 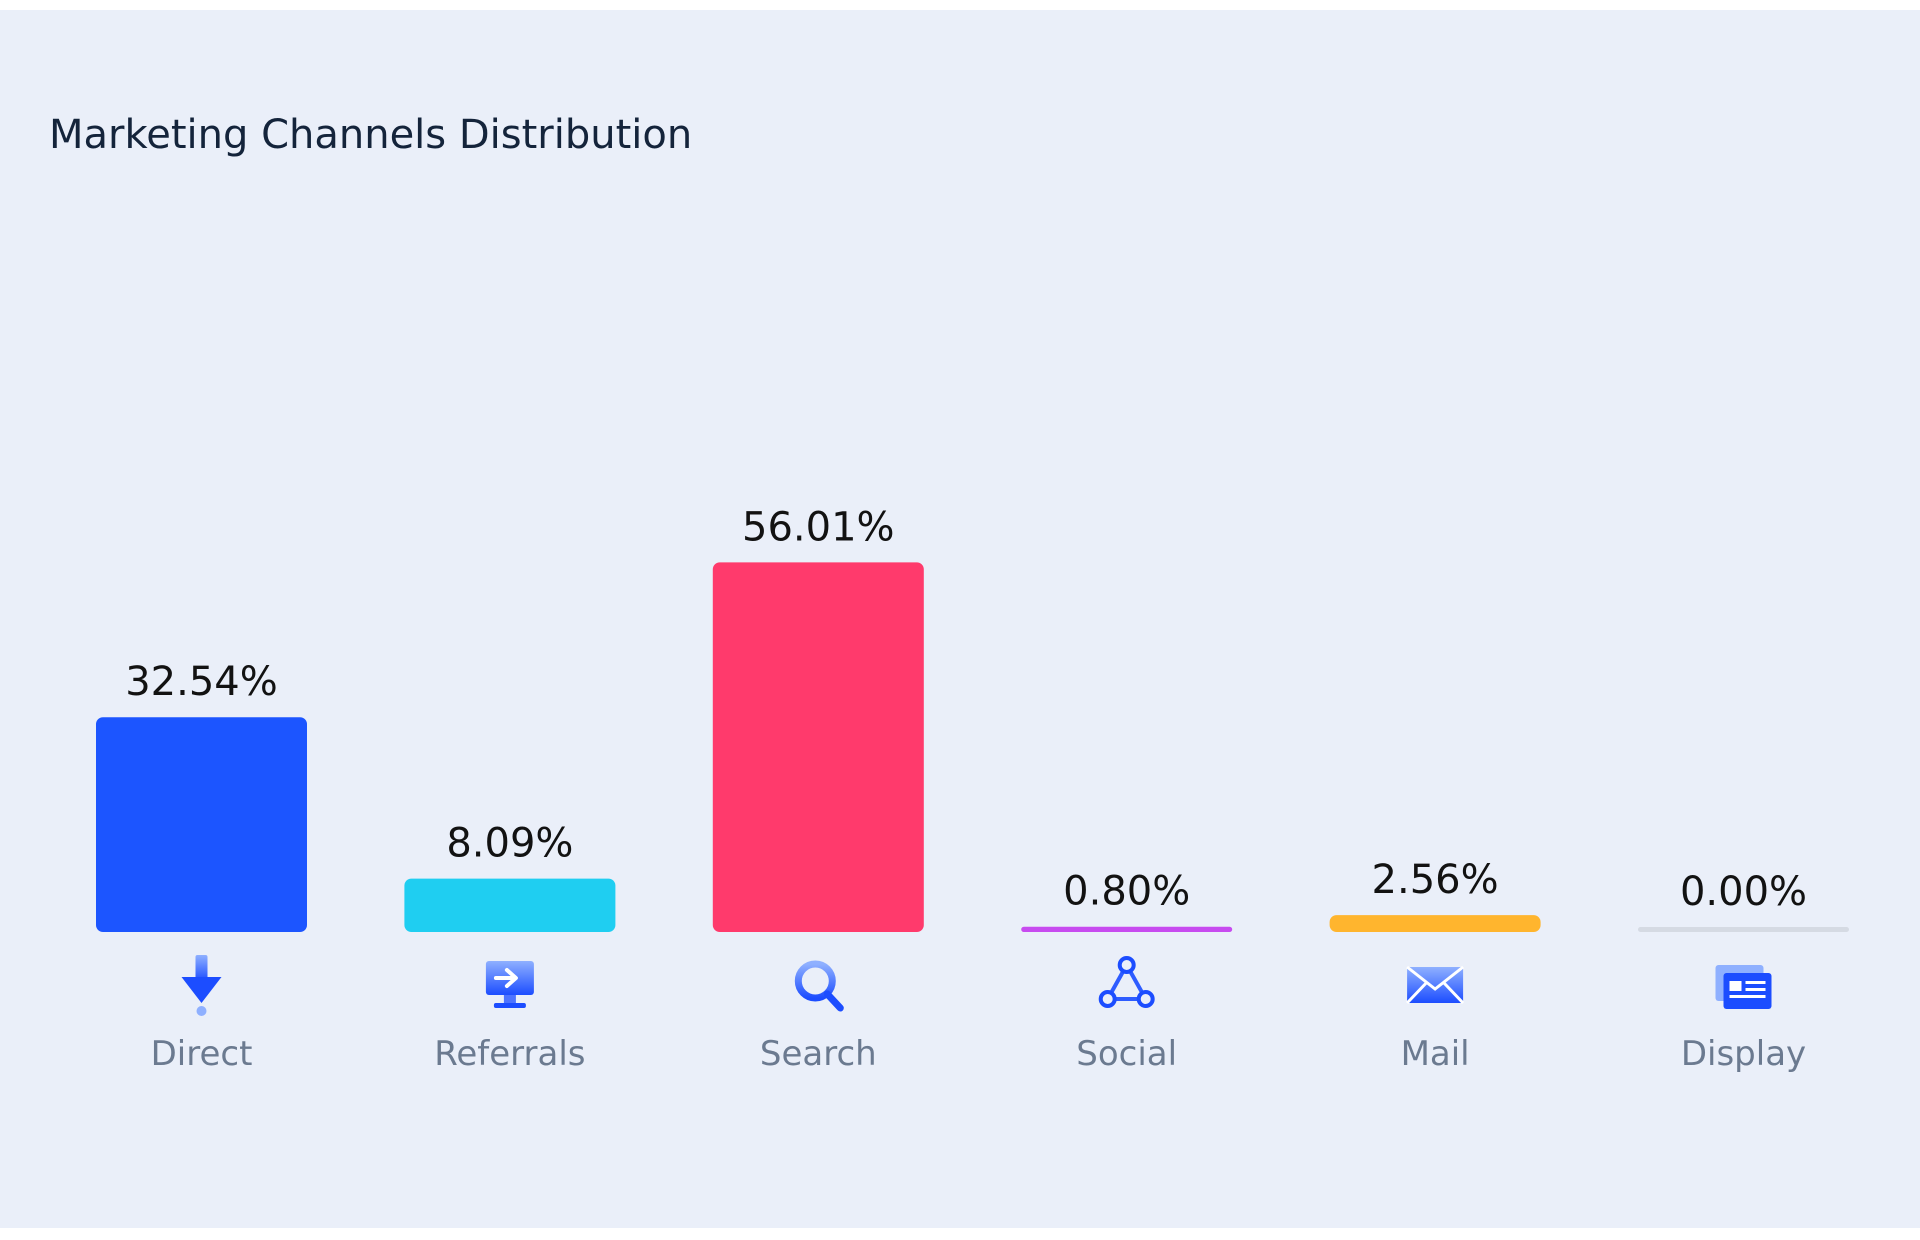 What do you see at coordinates (201, 985) in the screenshot?
I see `arrow-down-icon` at bounding box center [201, 985].